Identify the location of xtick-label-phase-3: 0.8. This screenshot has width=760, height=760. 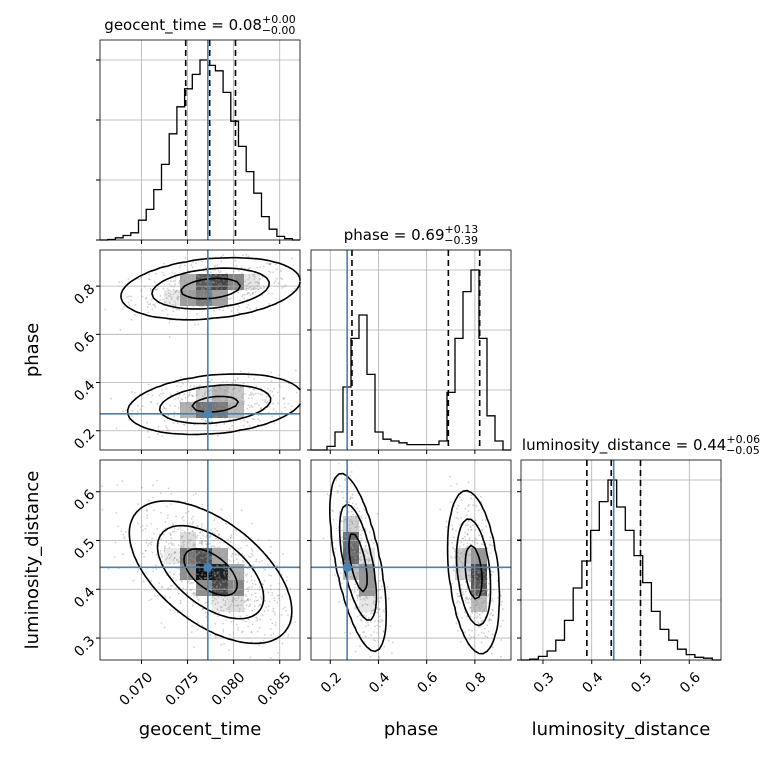
(476, 682).